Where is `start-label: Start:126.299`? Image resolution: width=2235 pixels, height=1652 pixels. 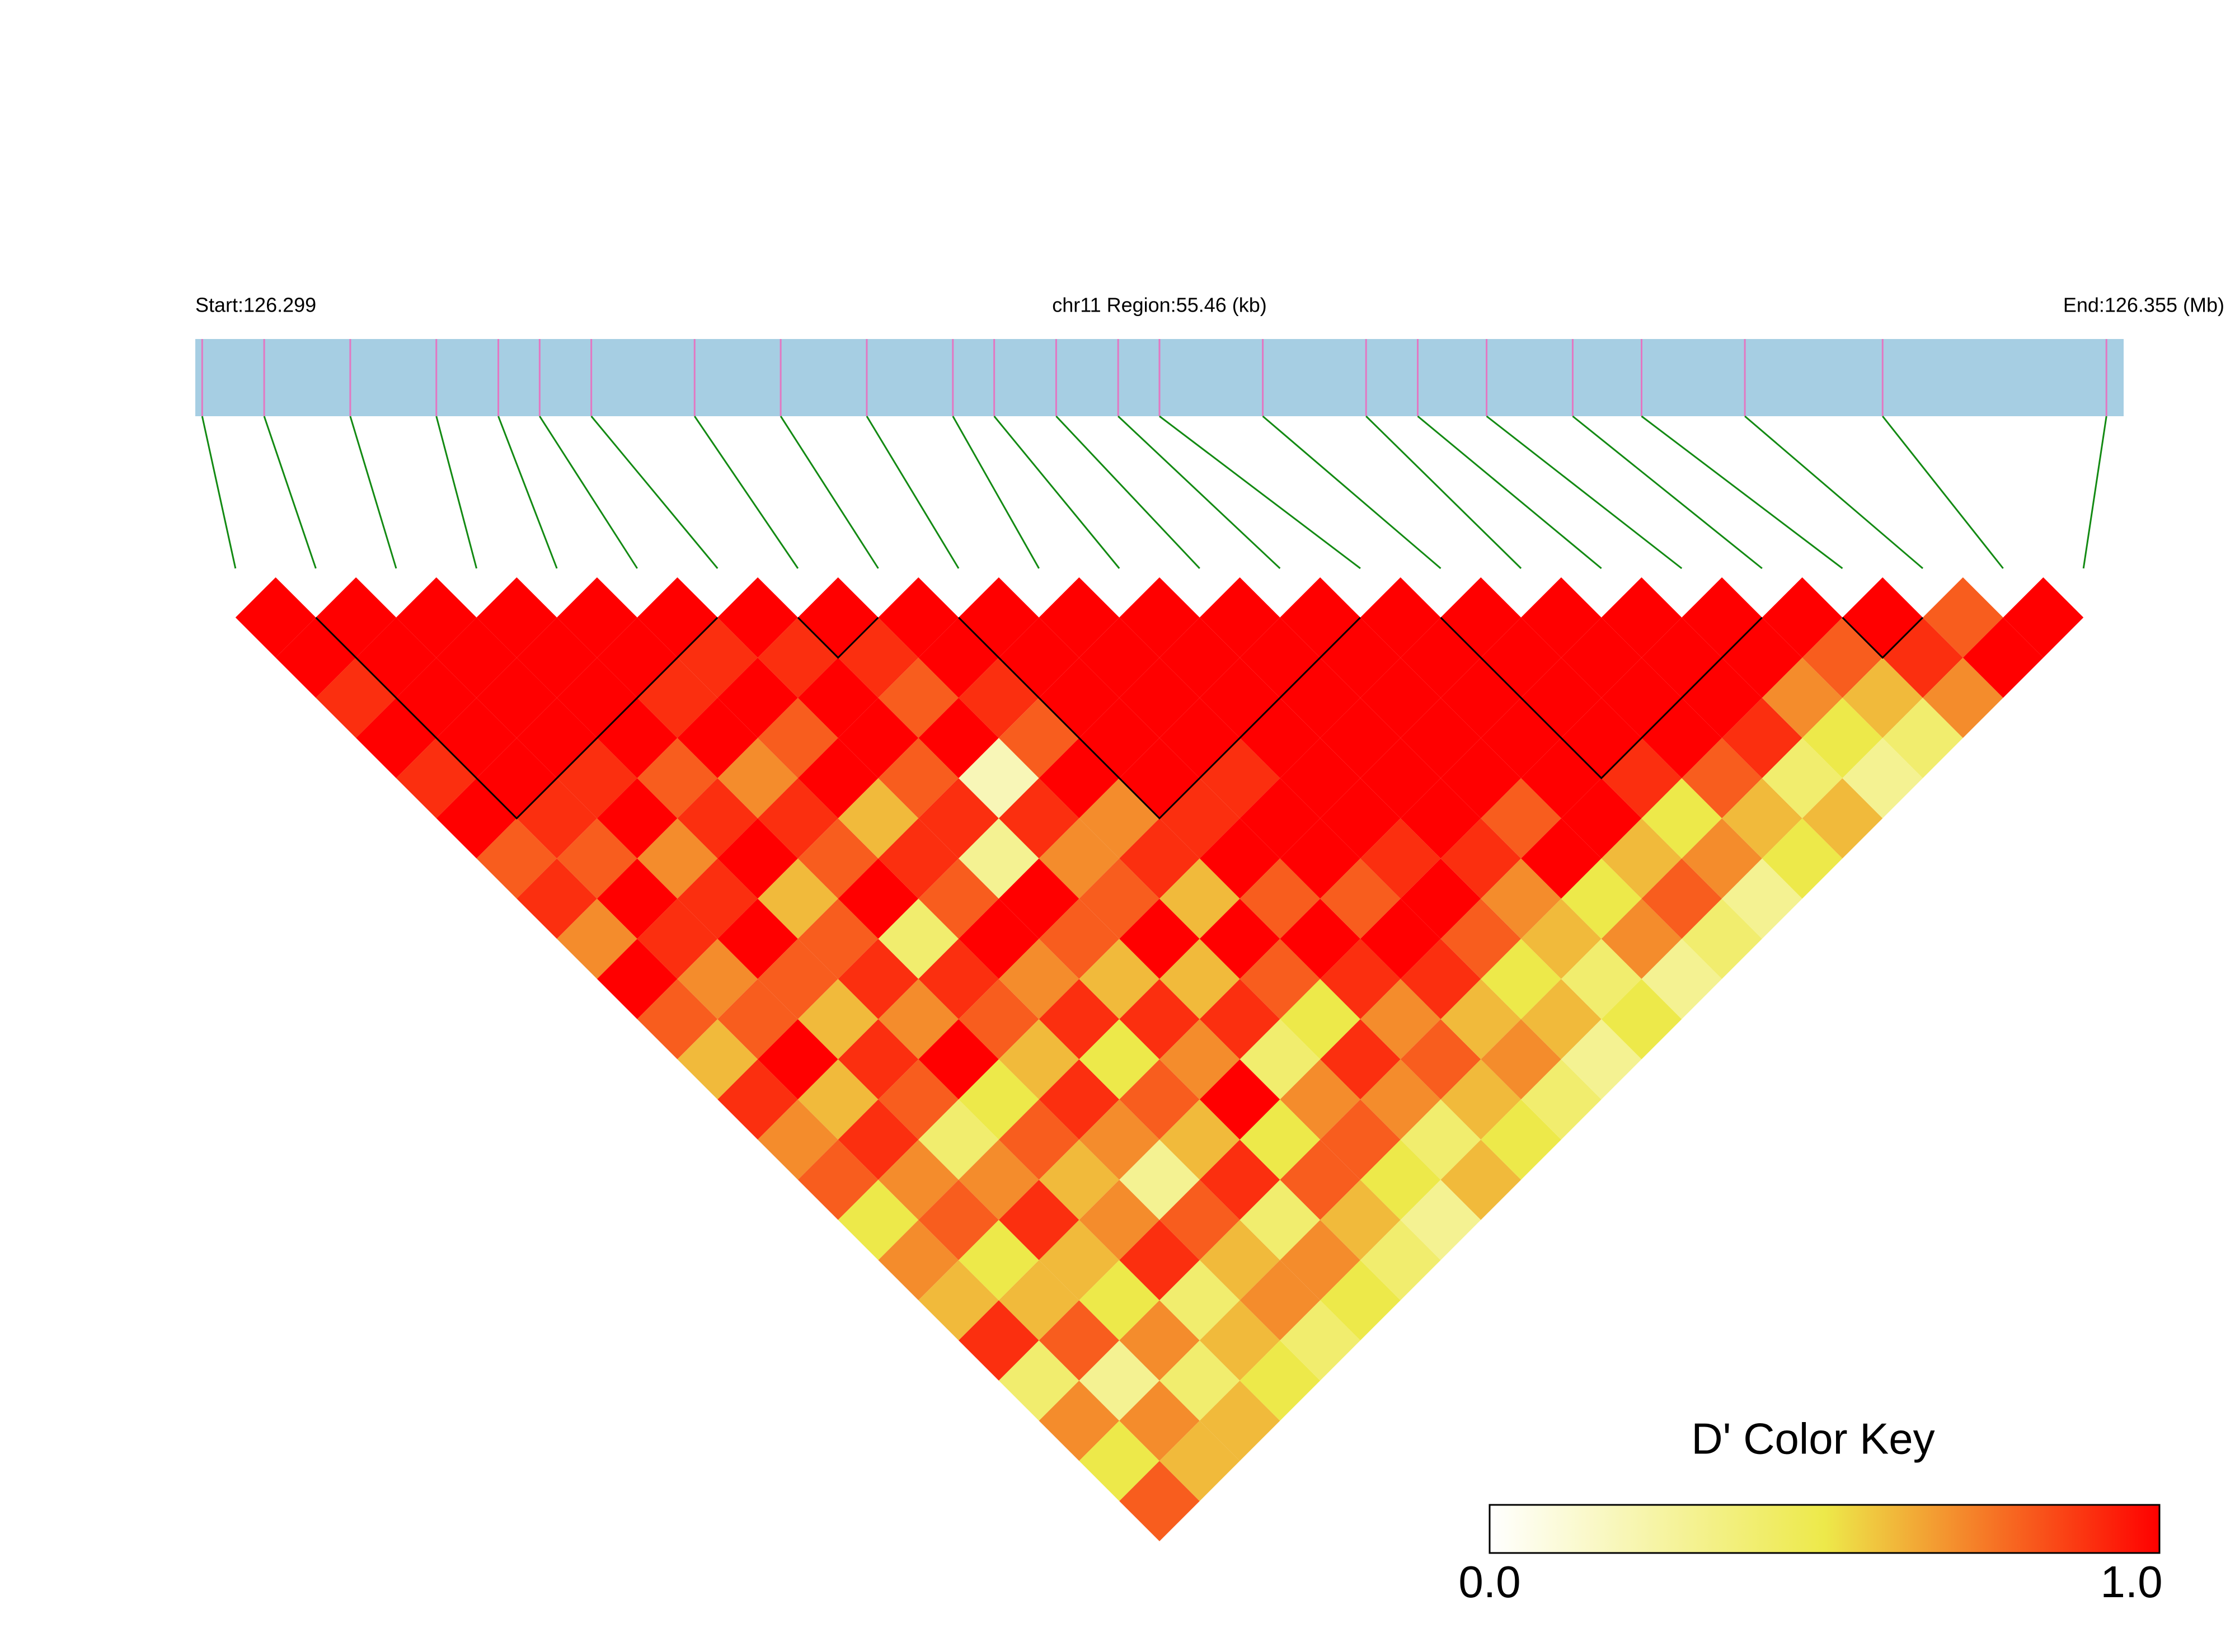 start-label: Start:126.299 is located at coordinates (255, 306).